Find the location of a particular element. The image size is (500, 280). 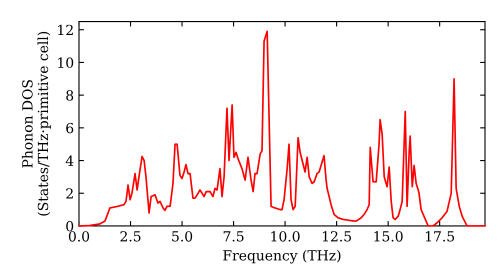

x-tick-label: 10.0 is located at coordinates (285, 236).